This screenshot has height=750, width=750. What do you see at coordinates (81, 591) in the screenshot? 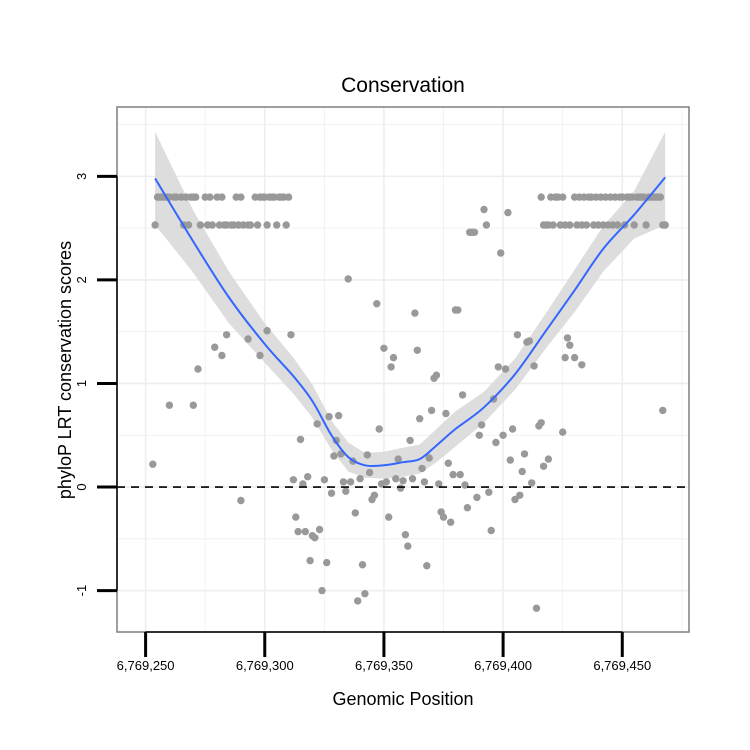
I see `y-tick-label: -1` at bounding box center [81, 591].